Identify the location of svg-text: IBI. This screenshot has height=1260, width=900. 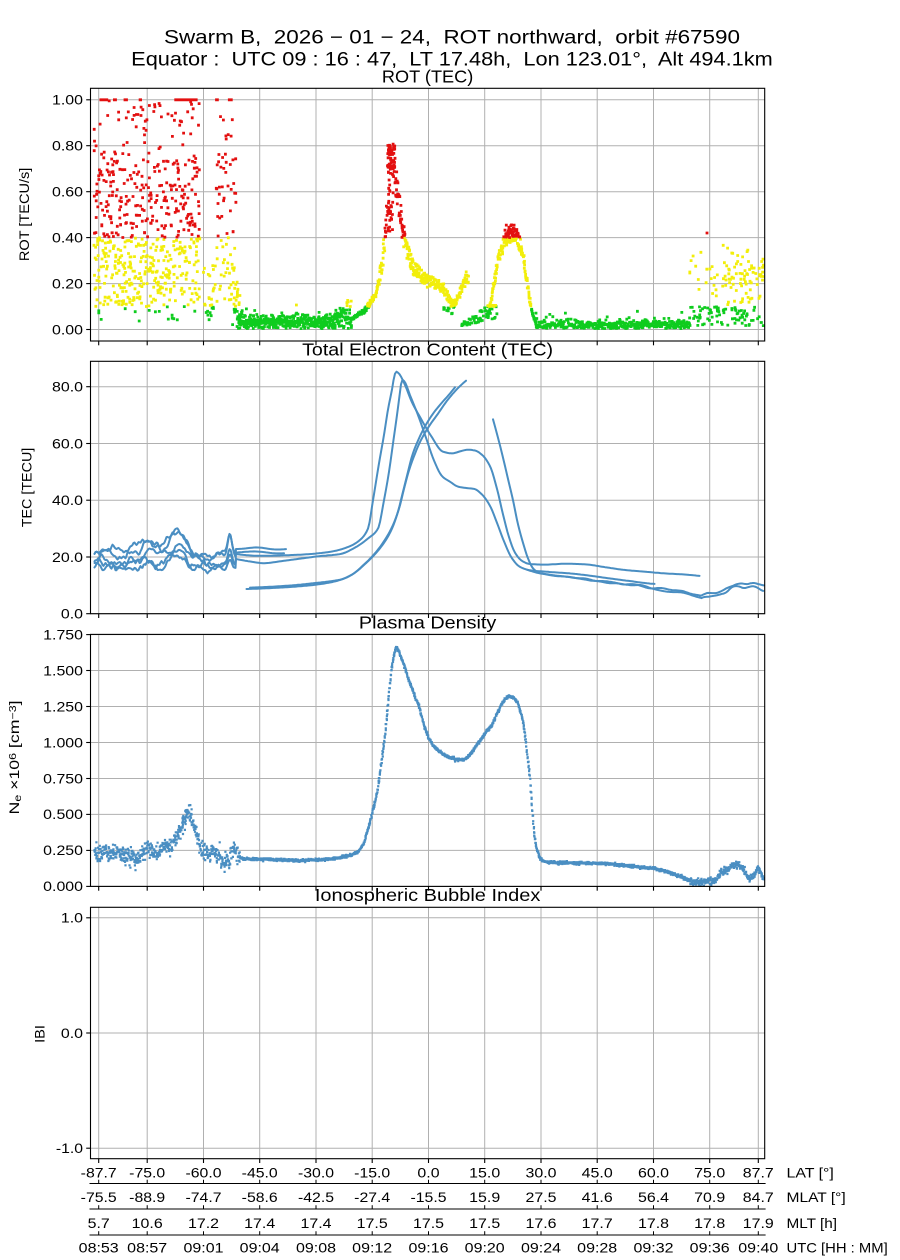
(40, 1034).